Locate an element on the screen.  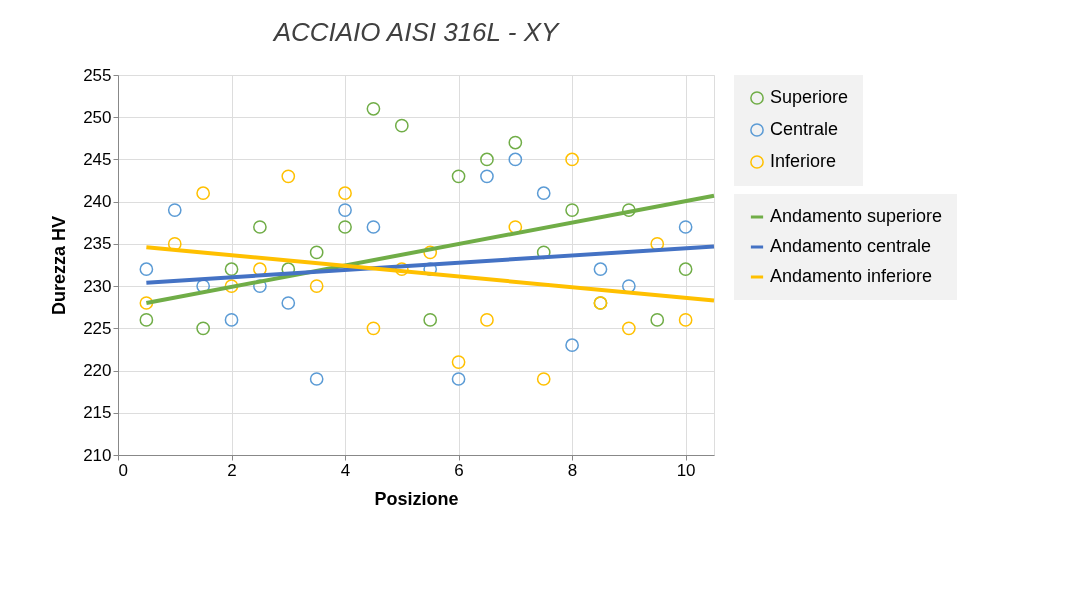
legend-label: Superiore is located at coordinates (809, 97).